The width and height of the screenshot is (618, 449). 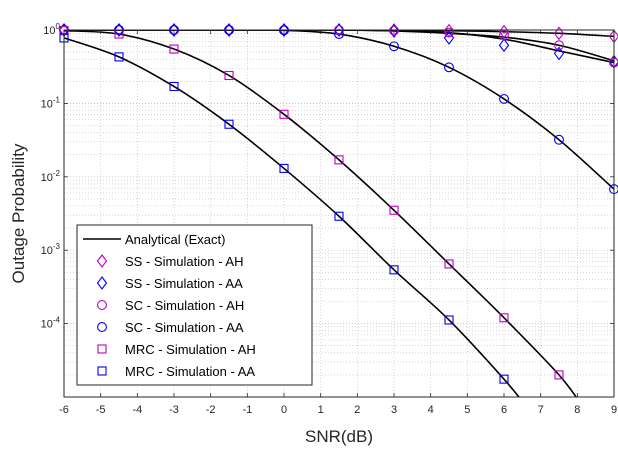 What do you see at coordinates (190, 371) in the screenshot?
I see `legend-label: MRC - Simulation - AA` at bounding box center [190, 371].